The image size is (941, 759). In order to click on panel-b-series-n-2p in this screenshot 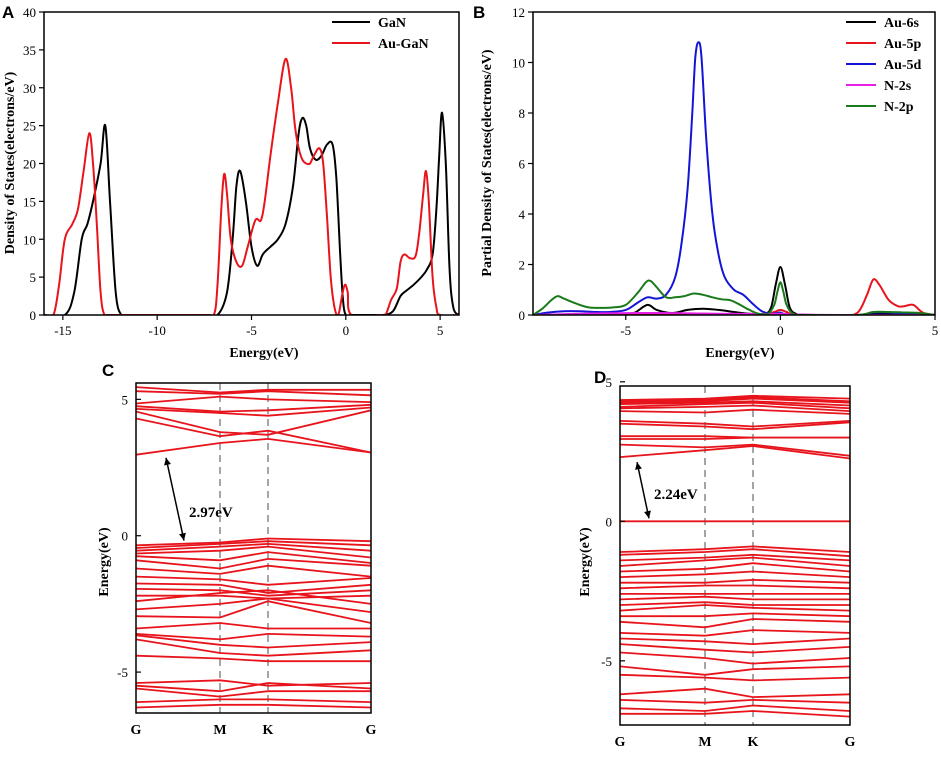, I will do `click(734, 297)`.